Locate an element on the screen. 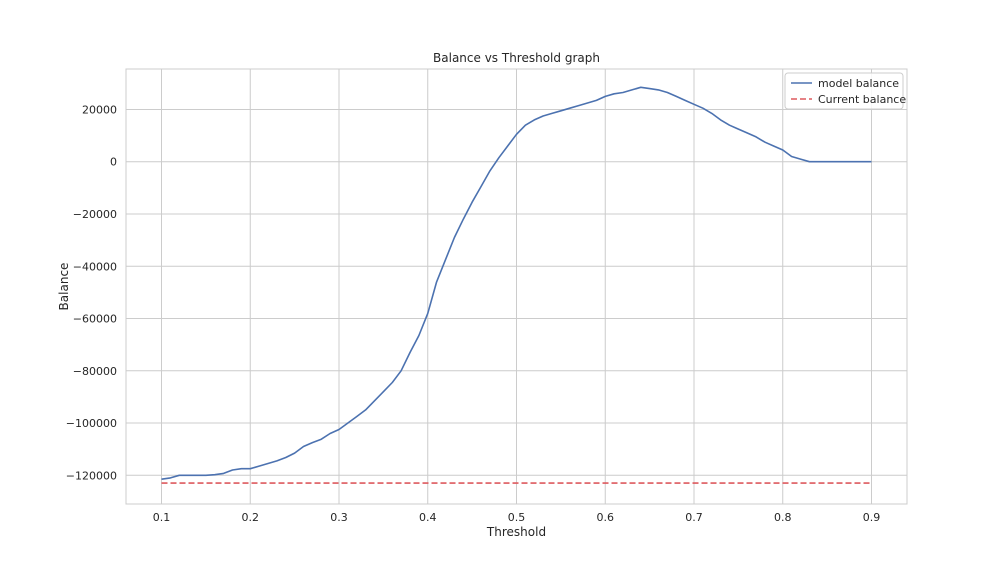 Image resolution: width=1008 pixels, height=580 pixels. y-tick-label: −60000 is located at coordinates (95, 319).